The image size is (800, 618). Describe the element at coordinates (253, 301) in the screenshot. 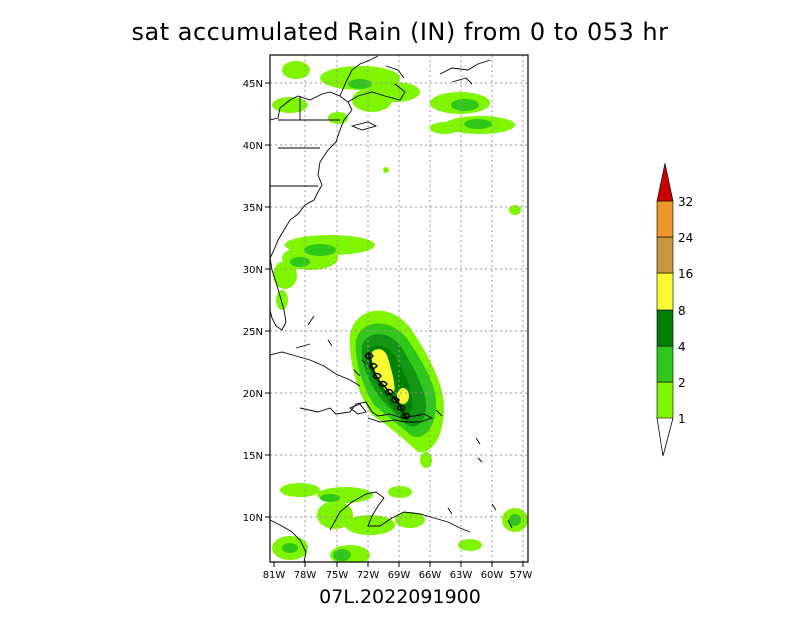

I see `lat-labels: 45N 40N 35N 30N 25N 20N 15N 10N` at that location.